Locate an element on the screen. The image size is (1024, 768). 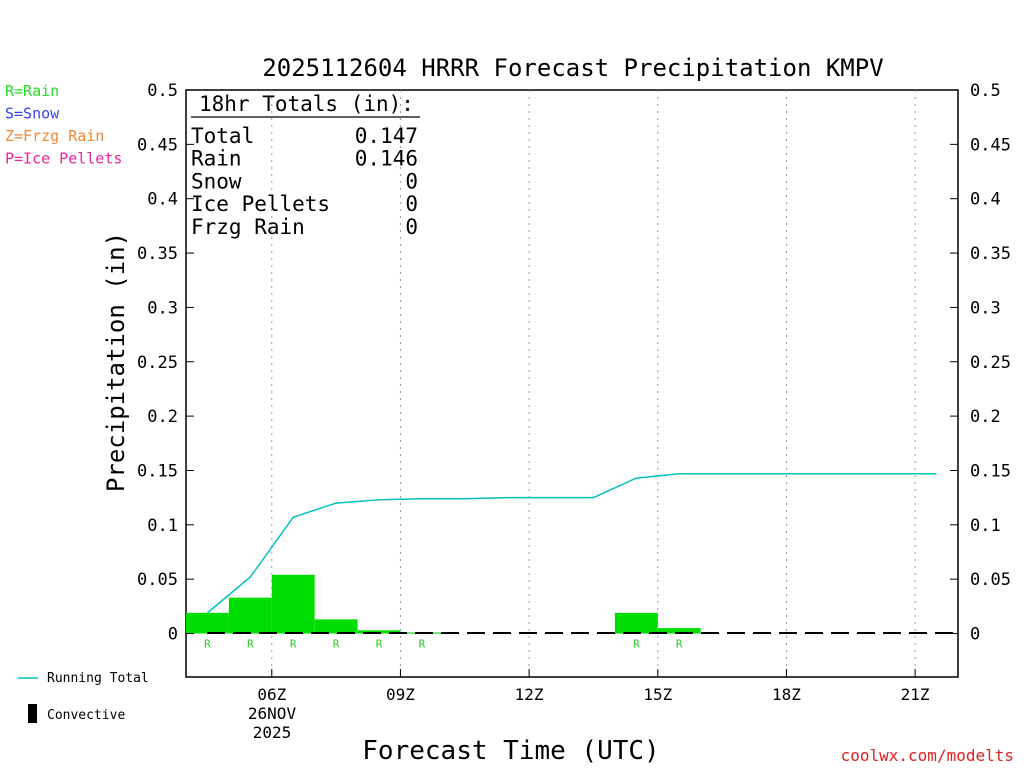
y-axis-title: Precipitation (in) is located at coordinates (116, 362).